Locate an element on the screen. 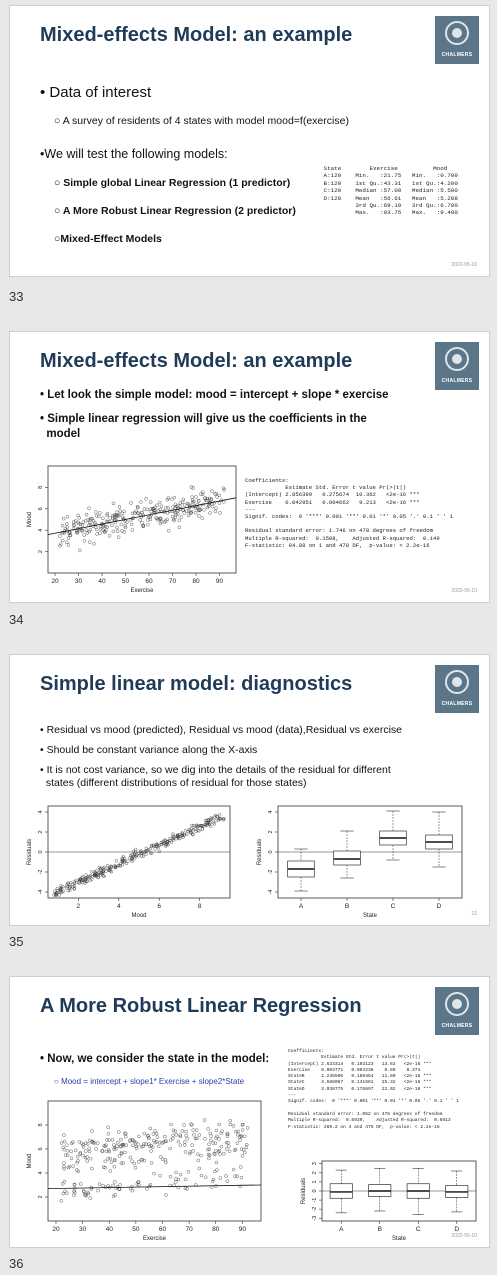 The image size is (497, 1275). x-tick-label: 8 is located at coordinates (200, 906).